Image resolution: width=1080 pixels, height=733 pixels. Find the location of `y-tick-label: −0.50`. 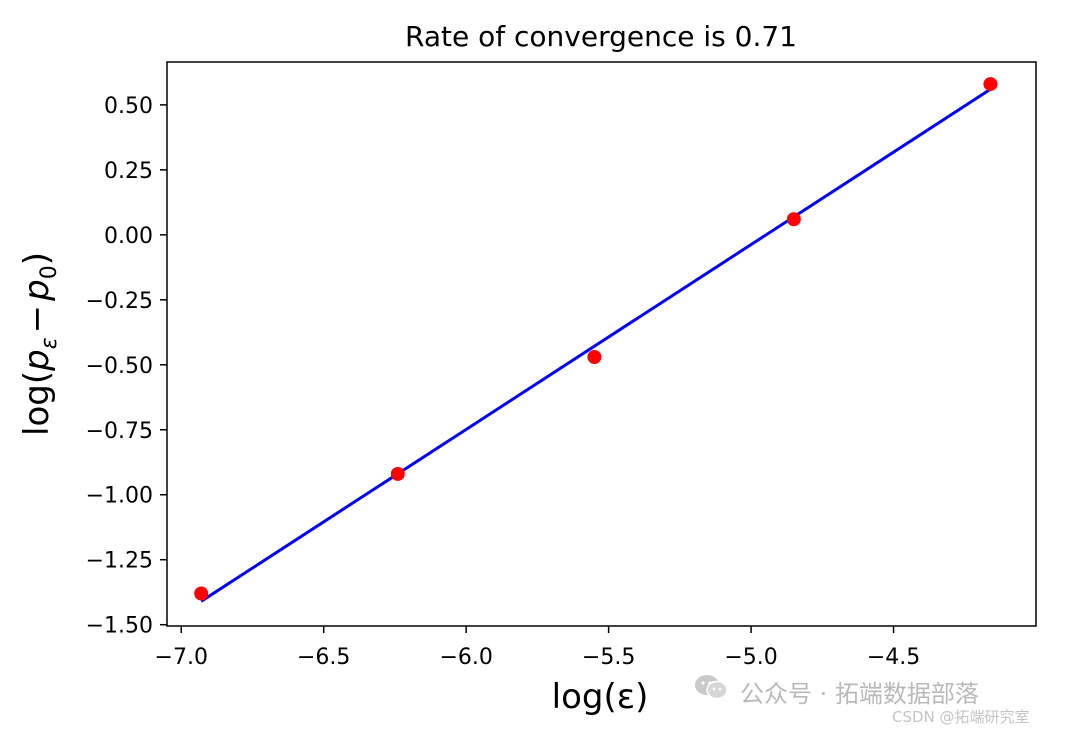

y-tick-label: −0.50 is located at coordinates (119, 366).